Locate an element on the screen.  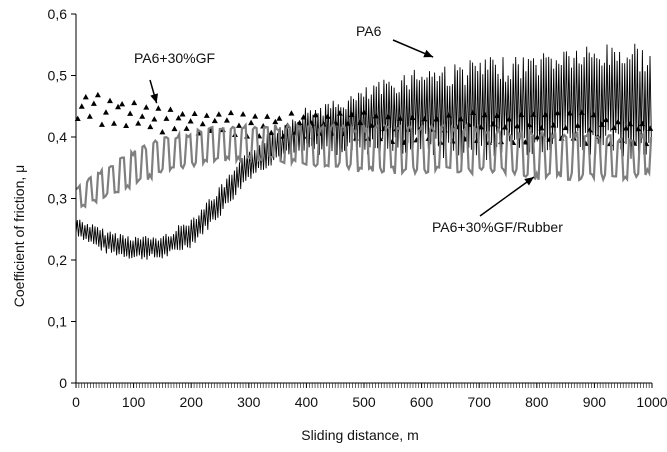
x-tick-label: 900 is located at coordinates (595, 402).